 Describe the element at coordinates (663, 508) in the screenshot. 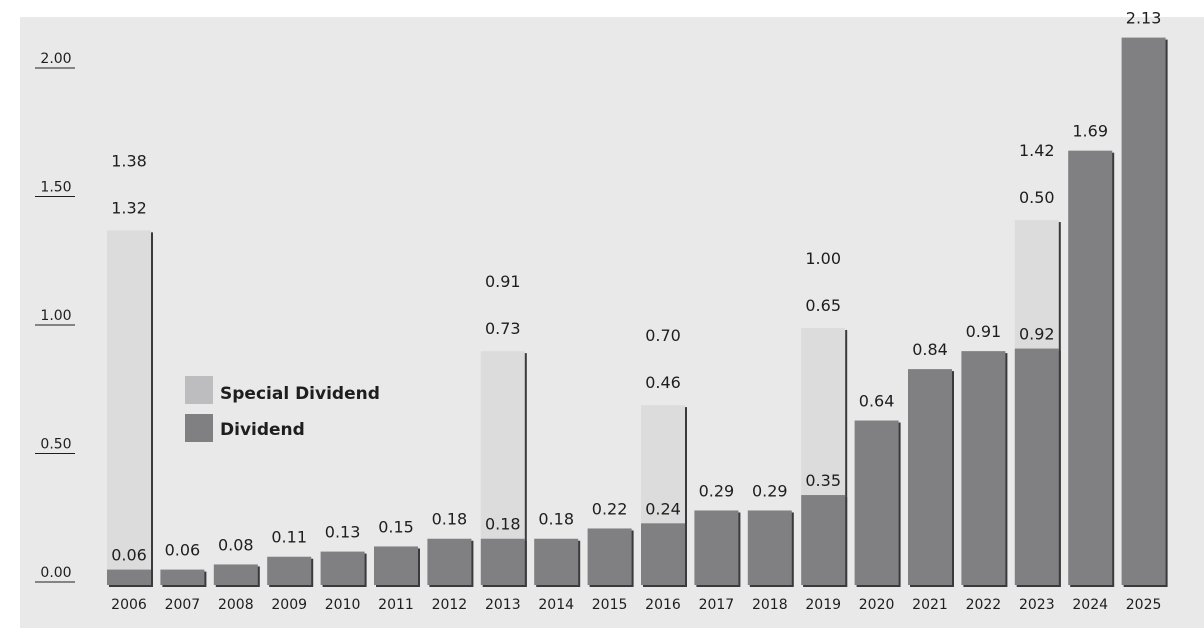

I see `dividend-value-label: 0.24` at that location.